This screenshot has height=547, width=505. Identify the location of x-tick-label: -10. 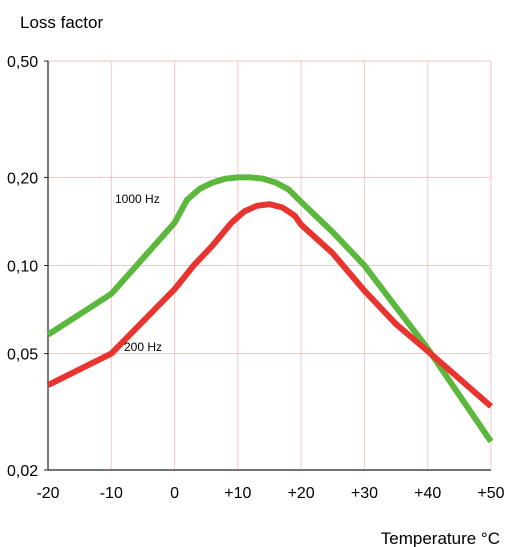
(111, 493).